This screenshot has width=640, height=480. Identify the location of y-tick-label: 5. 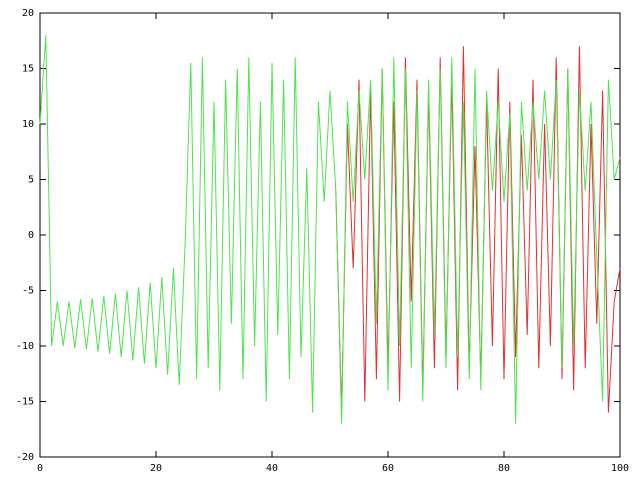
(31, 180).